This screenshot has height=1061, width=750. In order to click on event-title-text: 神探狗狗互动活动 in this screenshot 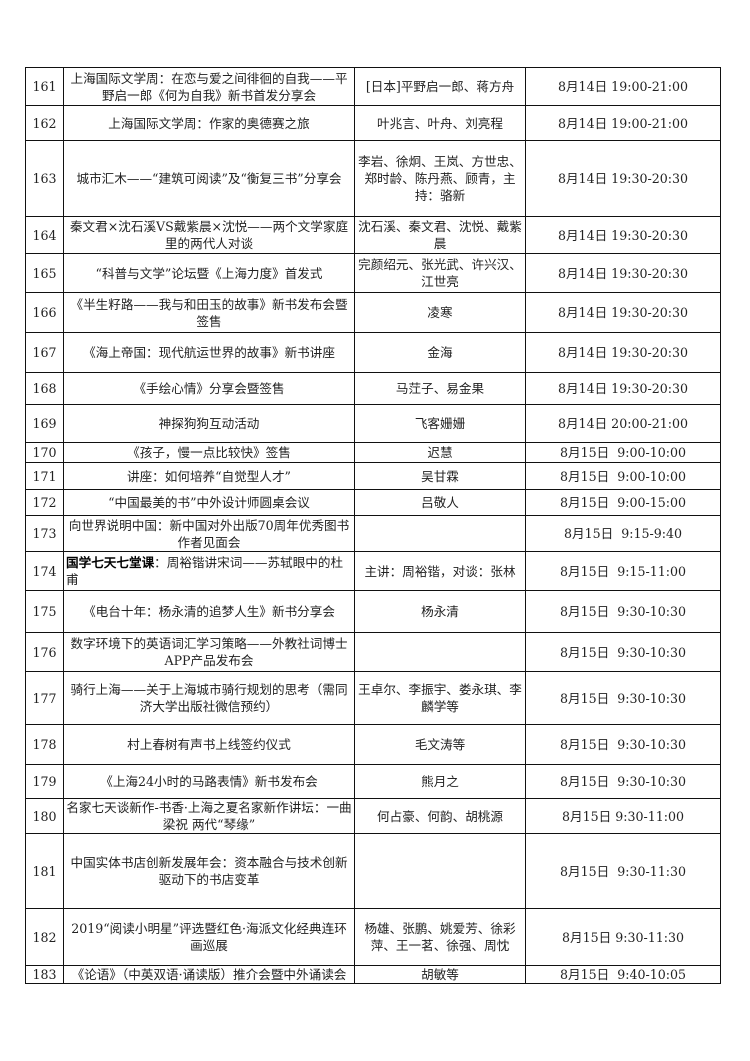, I will do `click(209, 423)`.